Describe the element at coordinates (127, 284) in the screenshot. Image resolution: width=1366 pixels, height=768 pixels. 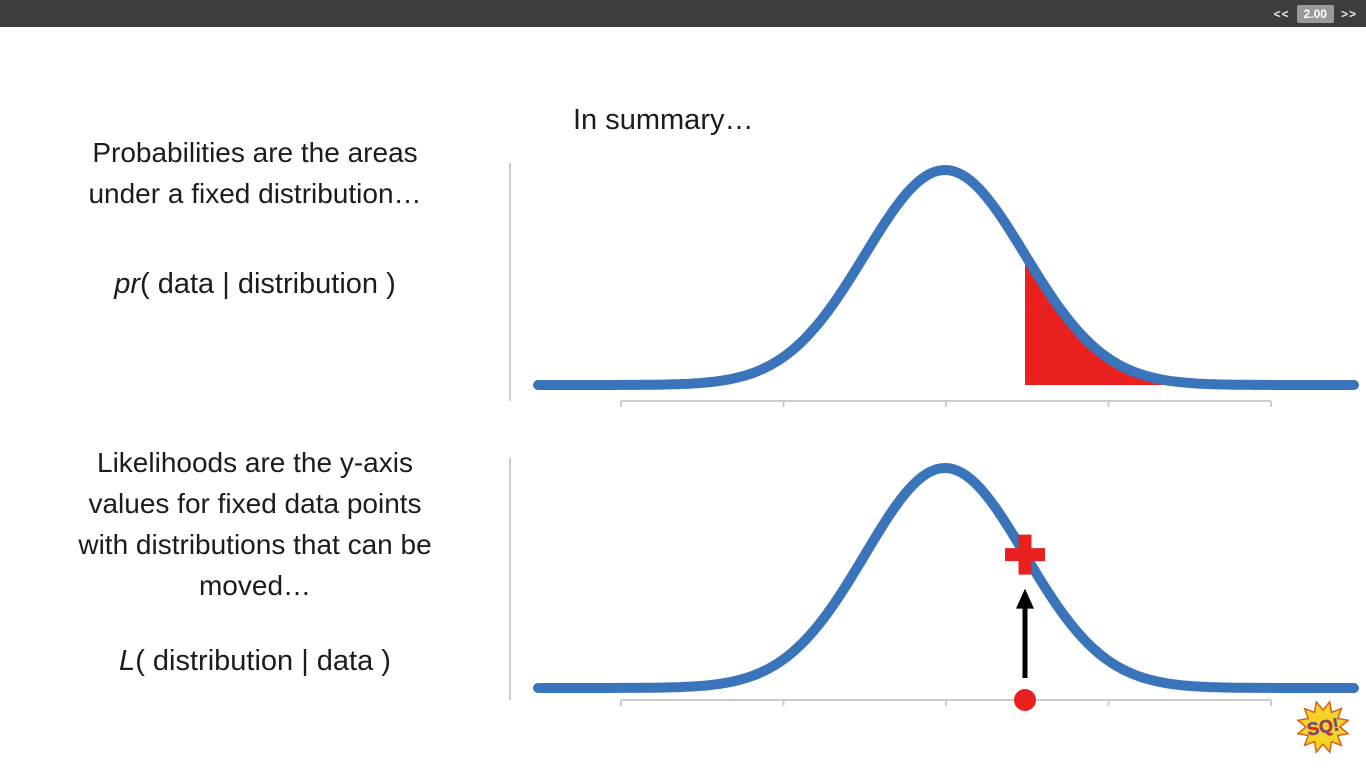
I see `probability-notation-prefix: pr` at that location.